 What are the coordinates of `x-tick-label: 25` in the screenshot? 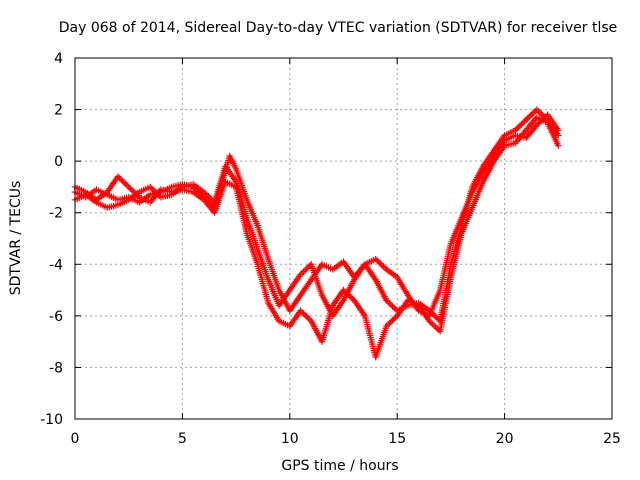 It's located at (612, 439).